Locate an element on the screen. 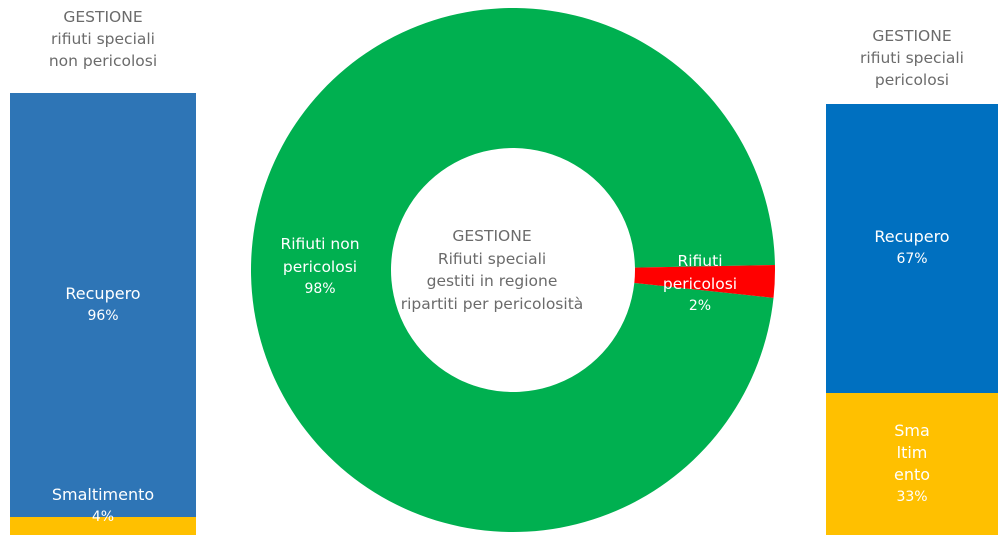  right-chart-title: GESTIONE rifiuti speciali pericolosi is located at coordinates (912, 58).